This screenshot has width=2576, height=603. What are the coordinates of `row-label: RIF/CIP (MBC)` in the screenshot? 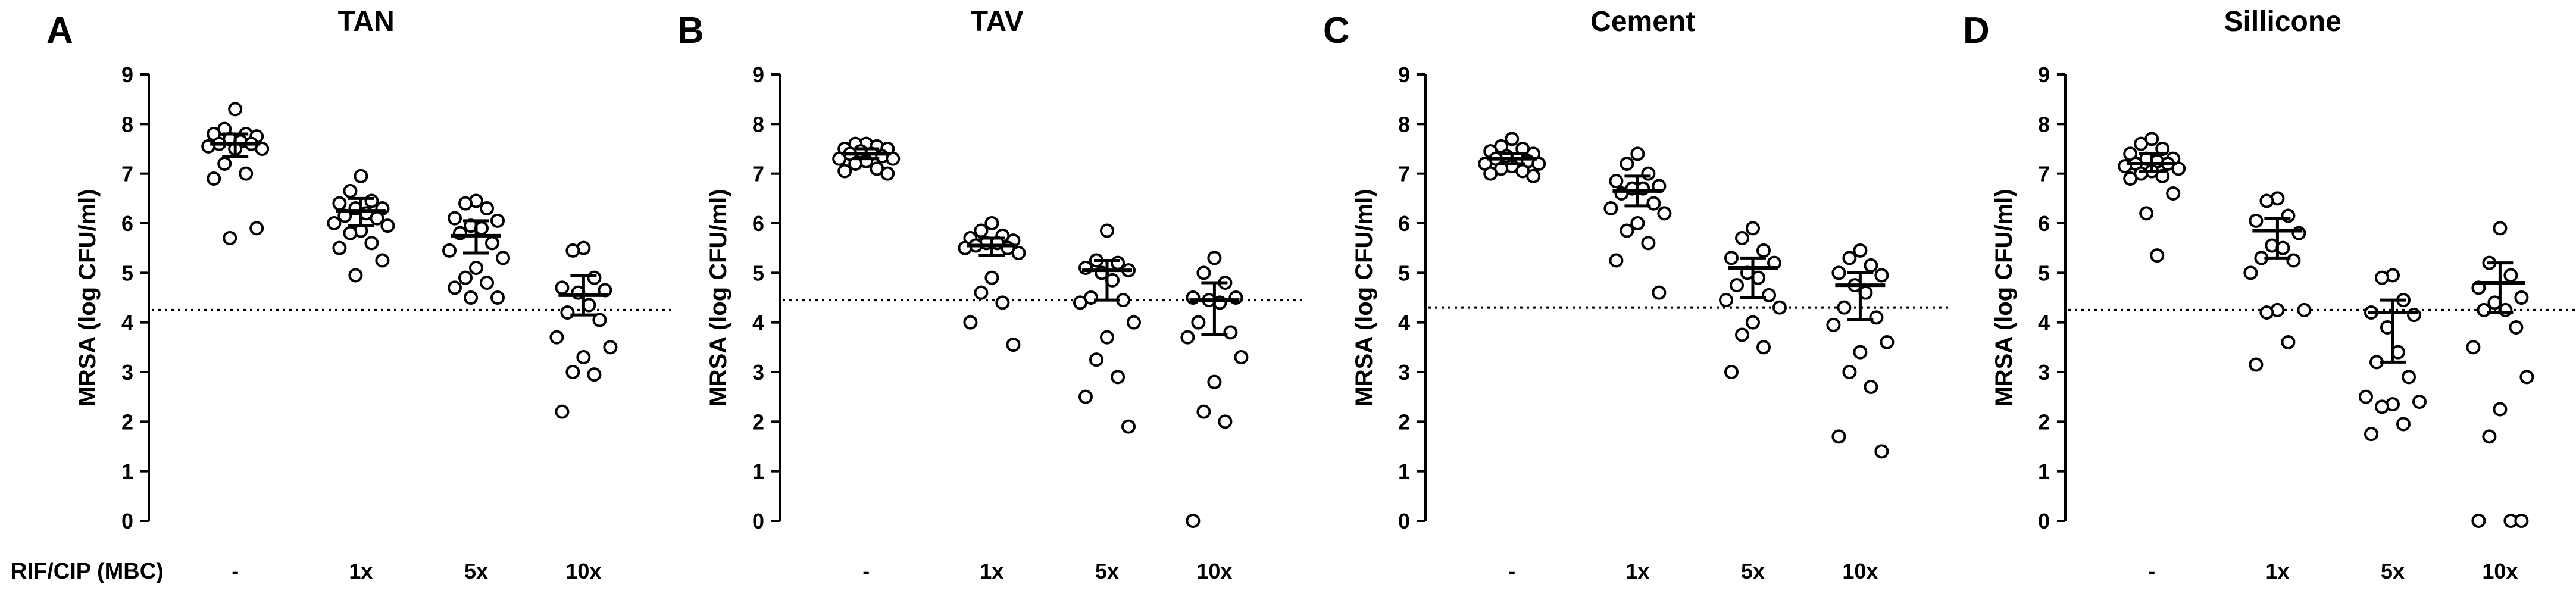 It's located at (87, 571).